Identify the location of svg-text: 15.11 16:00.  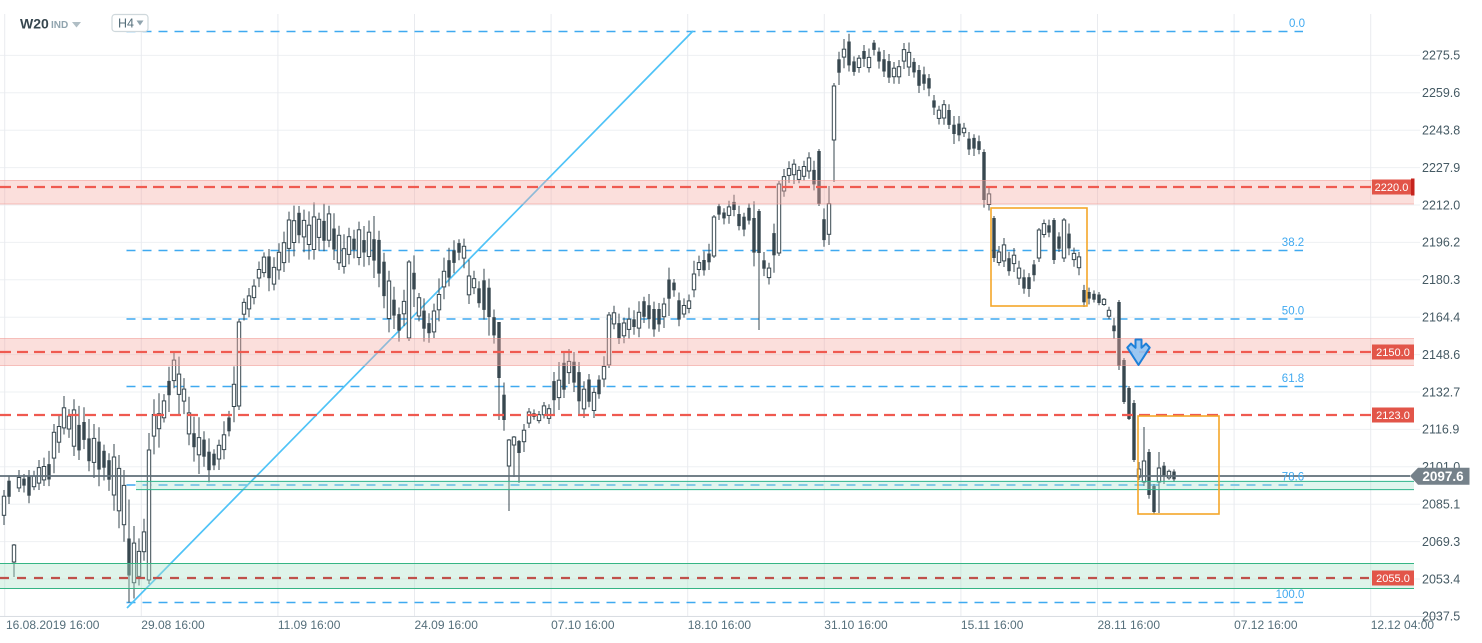
(992, 625).